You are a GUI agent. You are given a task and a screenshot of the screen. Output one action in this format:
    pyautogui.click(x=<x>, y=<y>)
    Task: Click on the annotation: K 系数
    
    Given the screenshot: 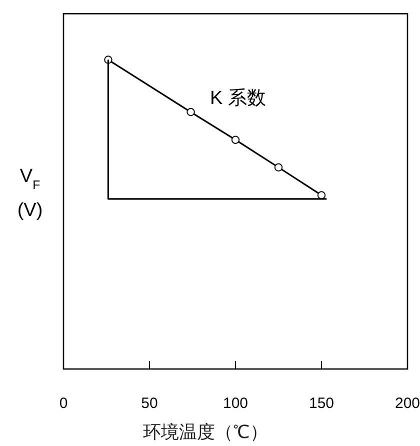 What is the action you would take?
    pyautogui.click(x=238, y=98)
    